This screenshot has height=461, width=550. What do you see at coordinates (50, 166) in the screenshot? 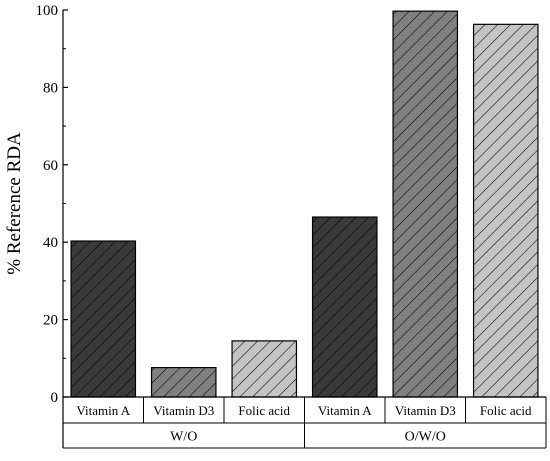
I see `y-tick-label: 60` at bounding box center [50, 166].